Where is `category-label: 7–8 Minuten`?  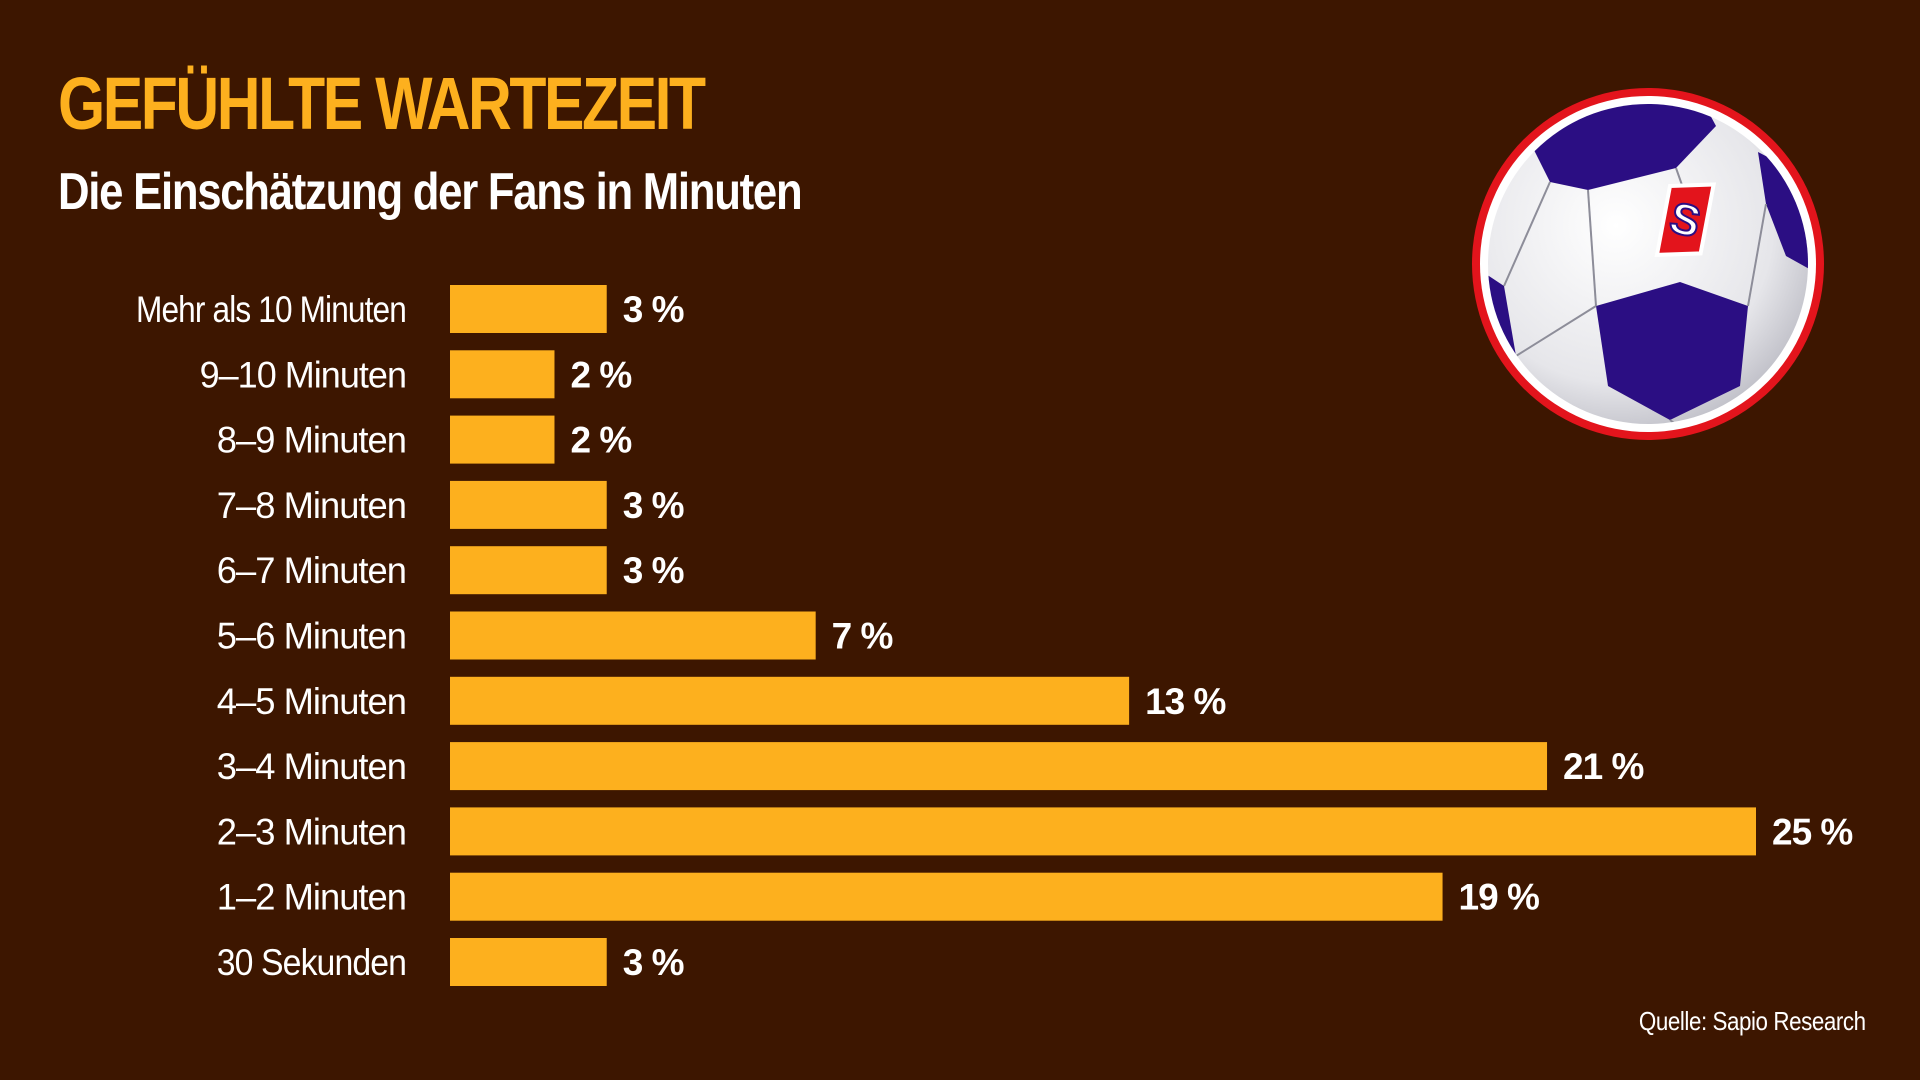 category-label: 7–8 Minuten is located at coordinates (311, 505).